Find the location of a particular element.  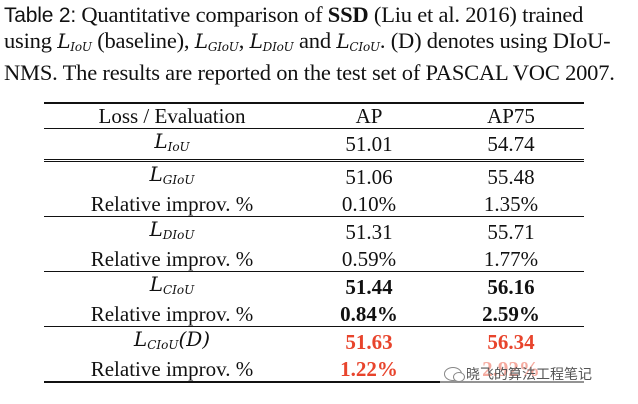

loss-ciou-symbol: LCIoU is located at coordinates (358, 41).